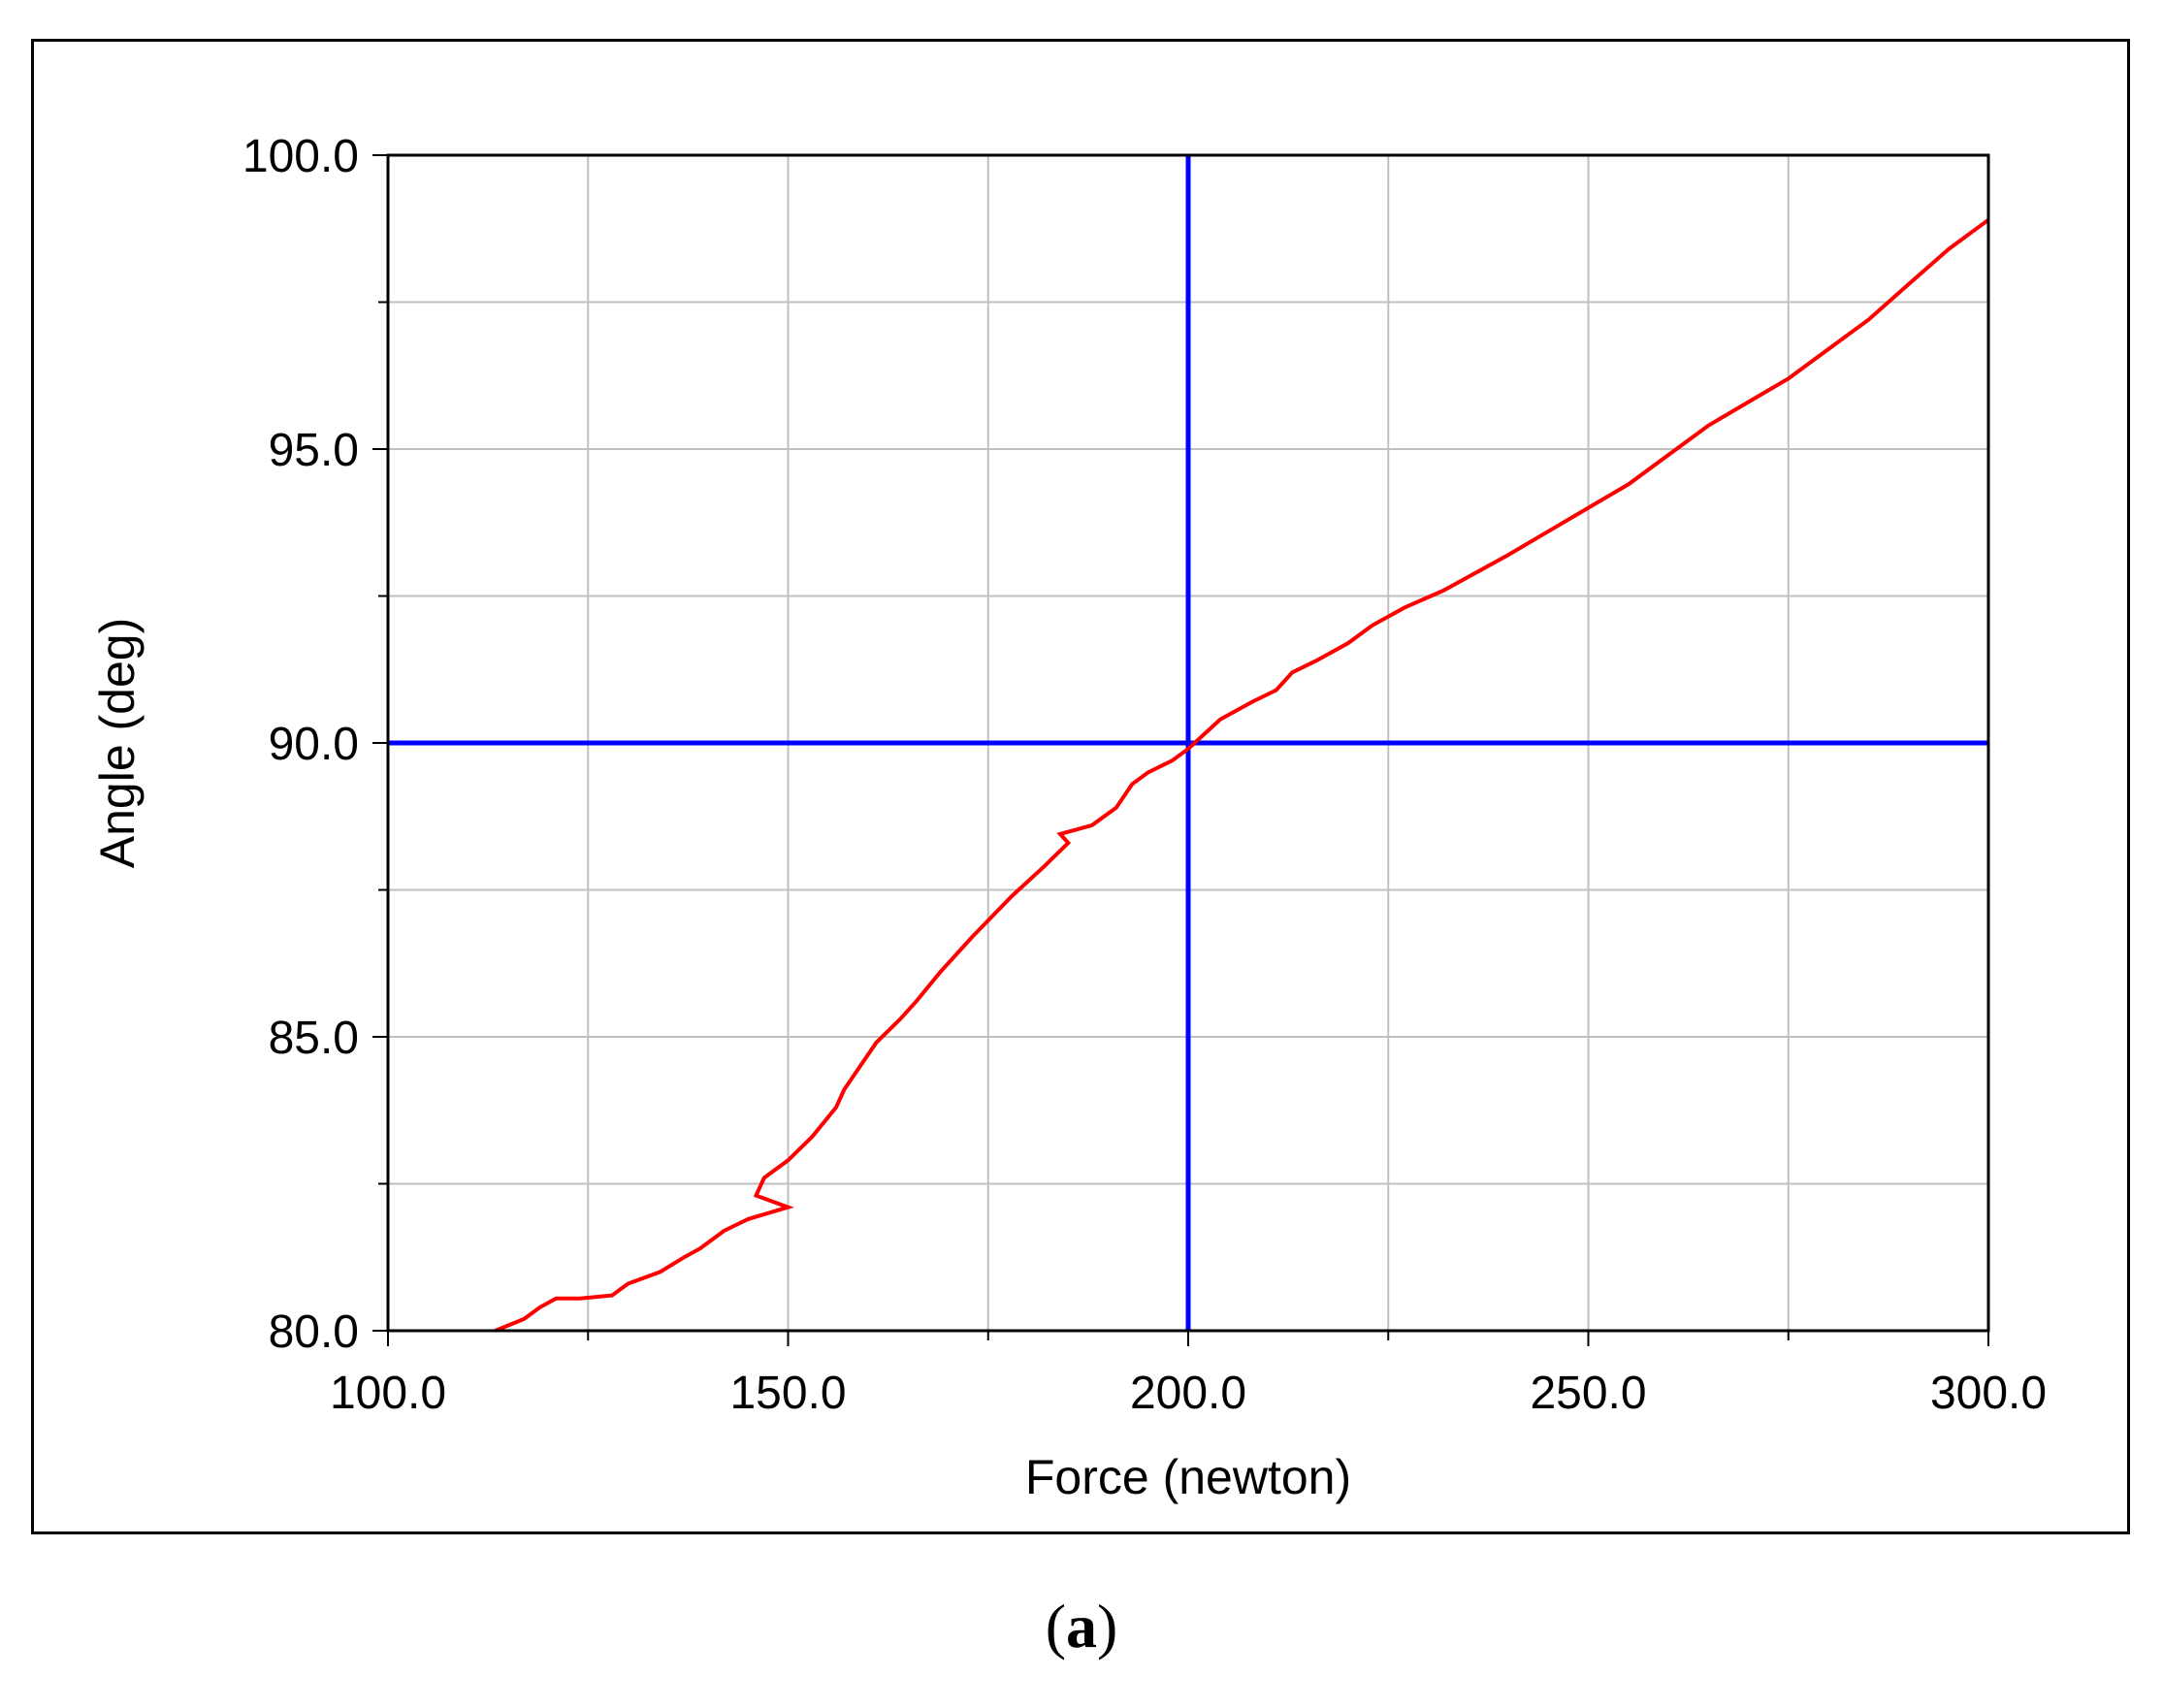 This screenshot has height=1708, width=2163. I want to click on x-tick-label: 150.0, so click(788, 1393).